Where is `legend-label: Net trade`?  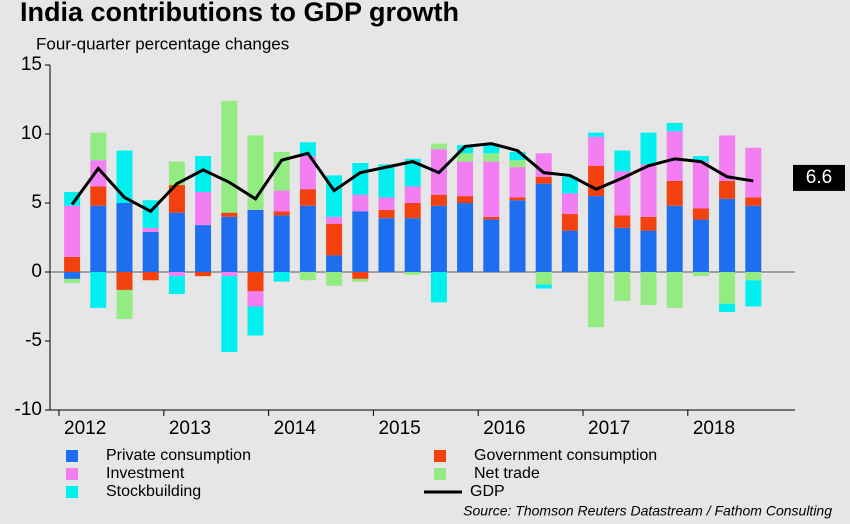 legend-label: Net trade is located at coordinates (507, 473).